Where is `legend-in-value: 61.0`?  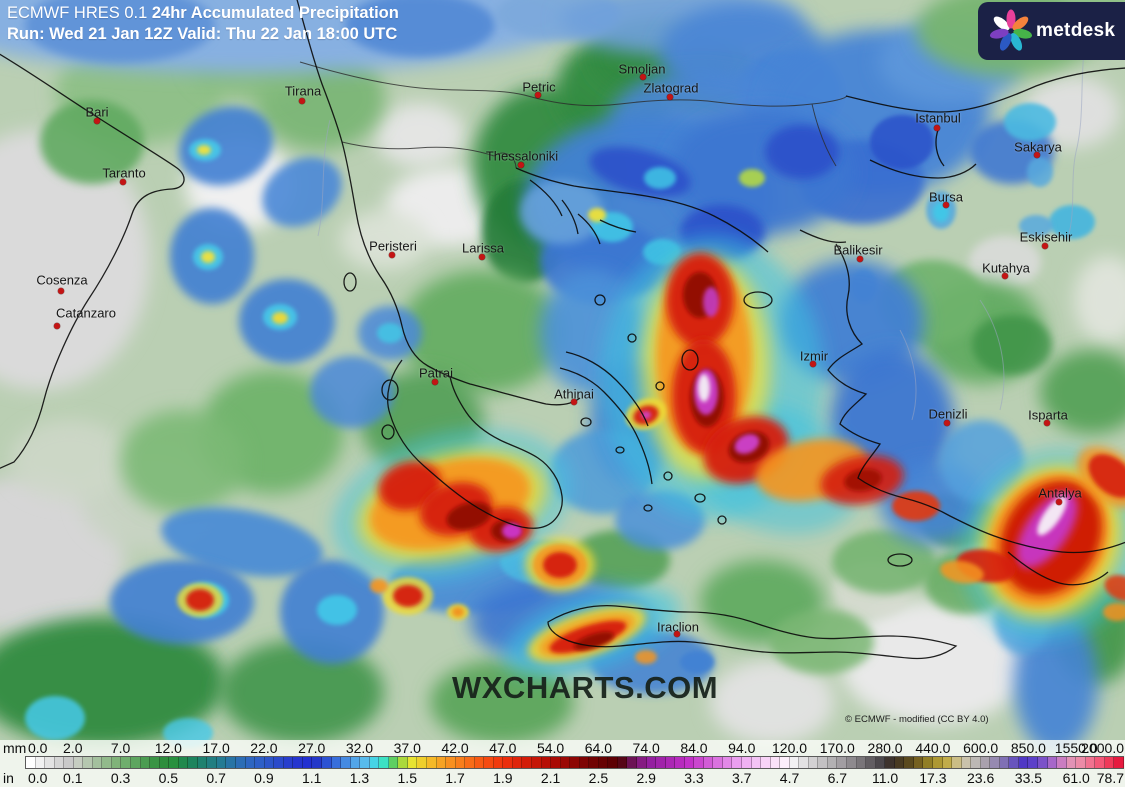
legend-in-value: 61.0 is located at coordinates (1076, 778).